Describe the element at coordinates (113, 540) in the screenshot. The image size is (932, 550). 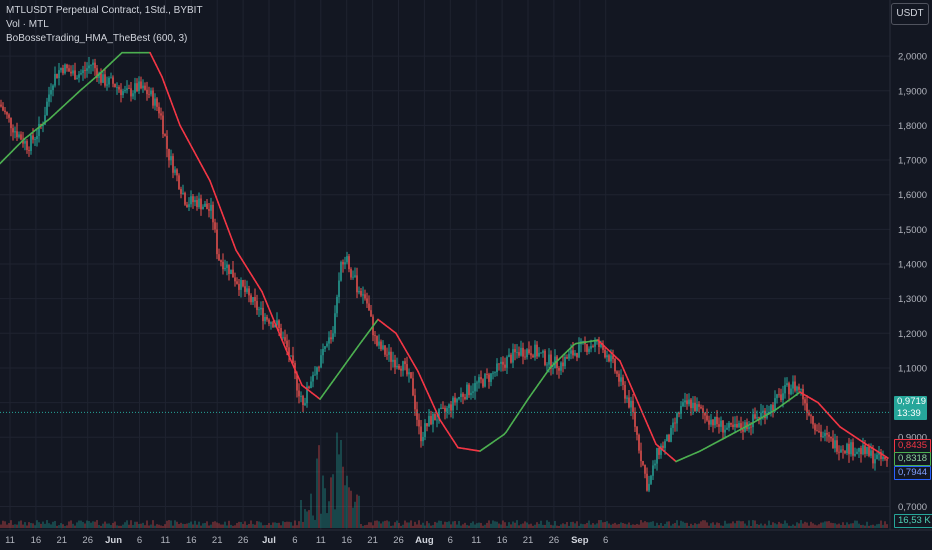
I see `time-tick-label: Jun` at that location.